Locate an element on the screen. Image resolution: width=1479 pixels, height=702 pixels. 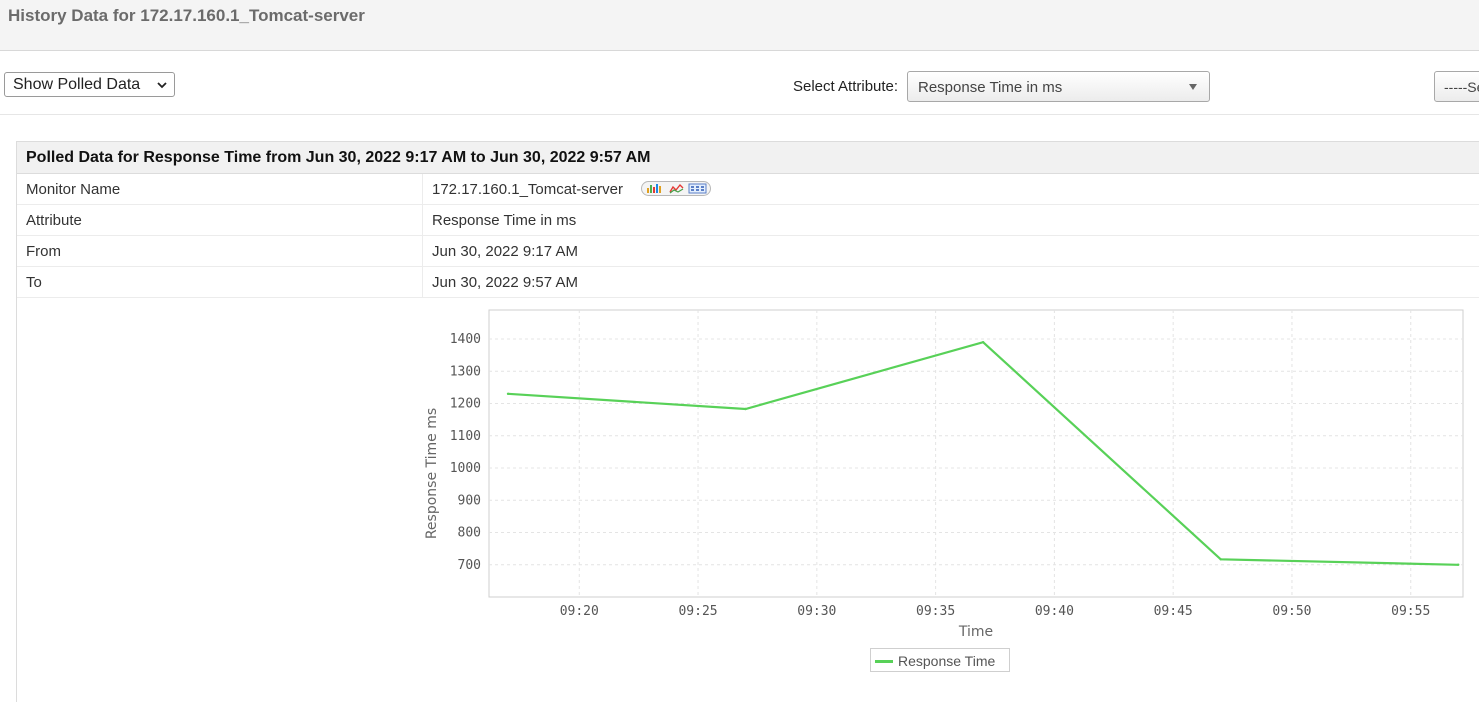
row-value: Jun 30, 2022 9:17 AM is located at coordinates (505, 251).